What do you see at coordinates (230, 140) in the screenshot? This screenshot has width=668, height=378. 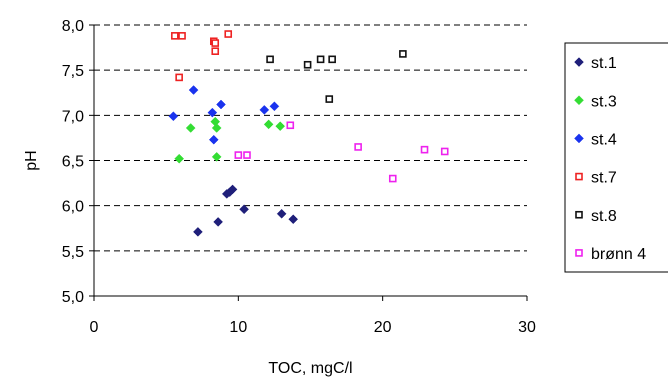 I see `series-st.3` at bounding box center [230, 140].